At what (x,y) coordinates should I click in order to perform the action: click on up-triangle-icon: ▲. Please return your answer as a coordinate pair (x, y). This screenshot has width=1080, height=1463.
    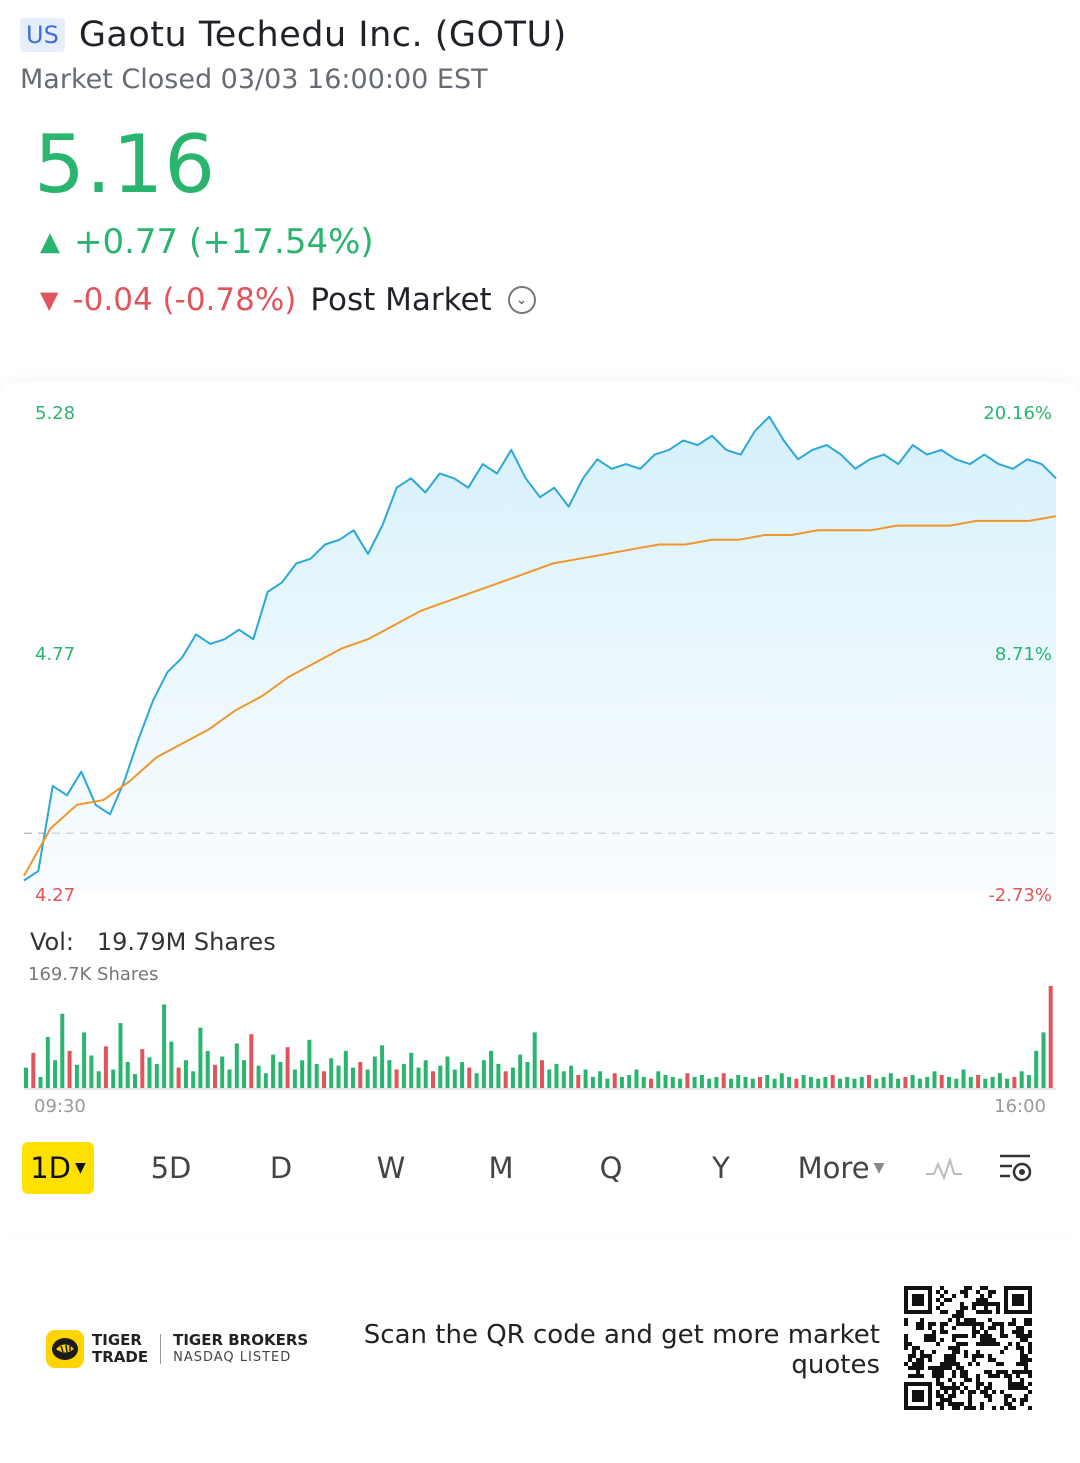
    Looking at the image, I should click on (50, 242).